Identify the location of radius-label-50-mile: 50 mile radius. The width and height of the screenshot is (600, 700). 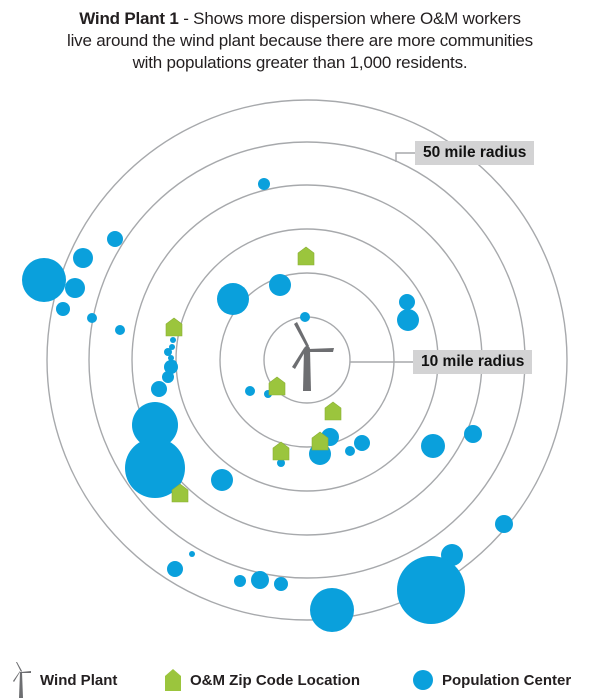
(475, 153).